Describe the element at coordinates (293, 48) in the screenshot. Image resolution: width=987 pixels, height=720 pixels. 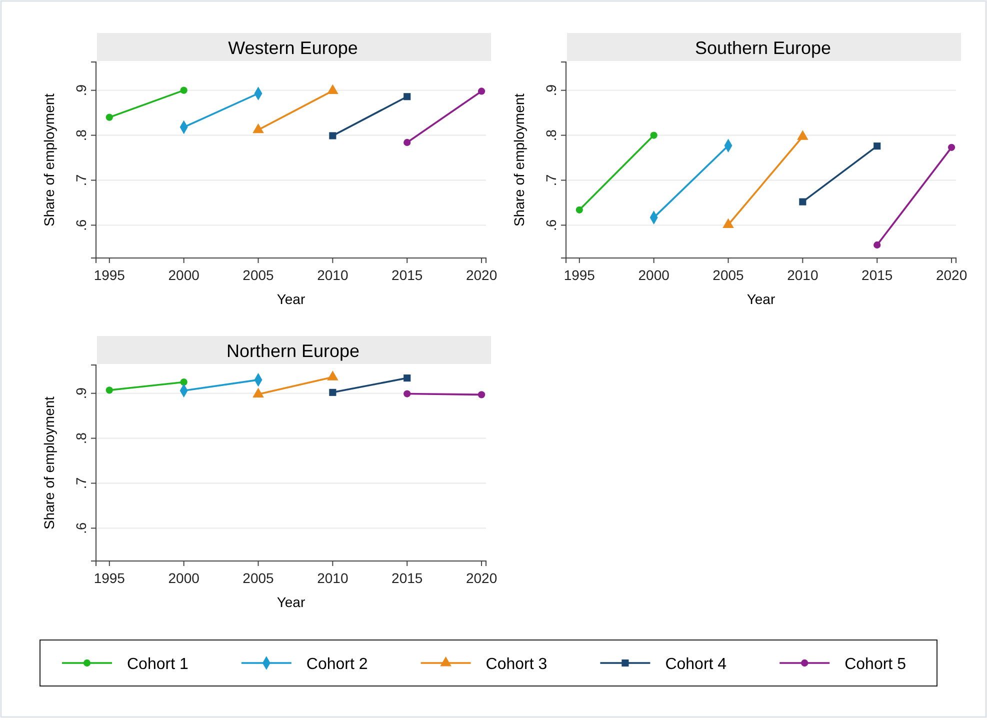
I see `chart-title: Western Europe` at that location.